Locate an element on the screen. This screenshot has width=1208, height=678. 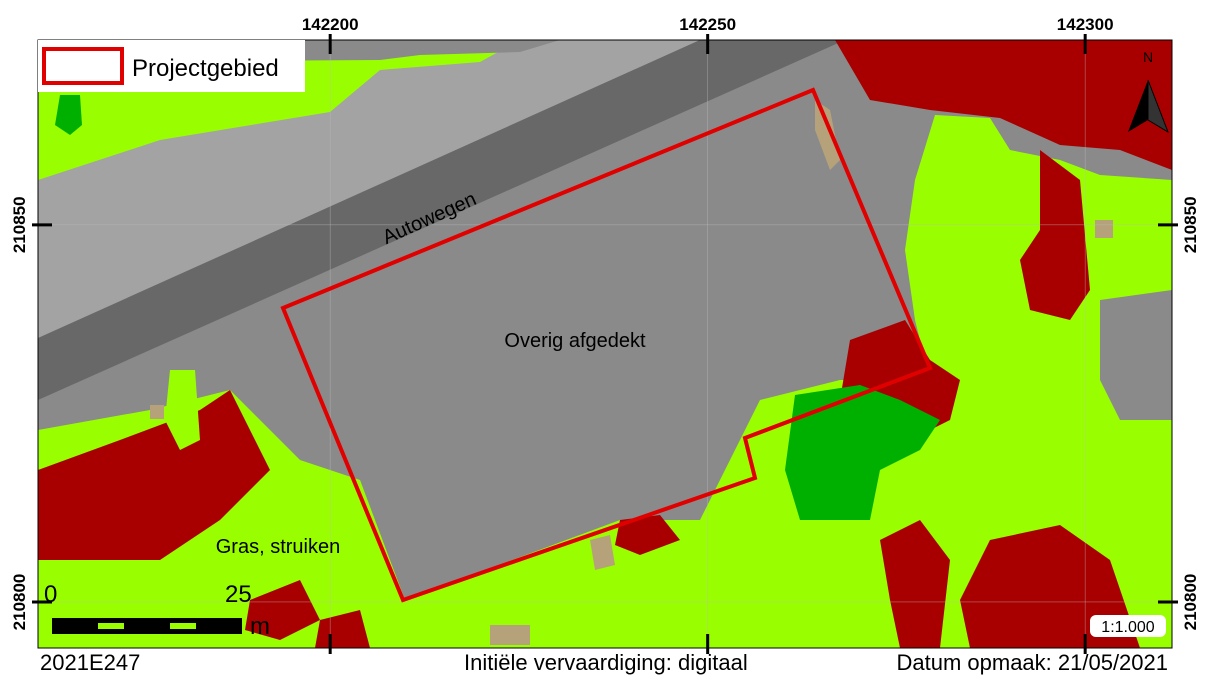
scale-end: 25 is located at coordinates (238, 594).